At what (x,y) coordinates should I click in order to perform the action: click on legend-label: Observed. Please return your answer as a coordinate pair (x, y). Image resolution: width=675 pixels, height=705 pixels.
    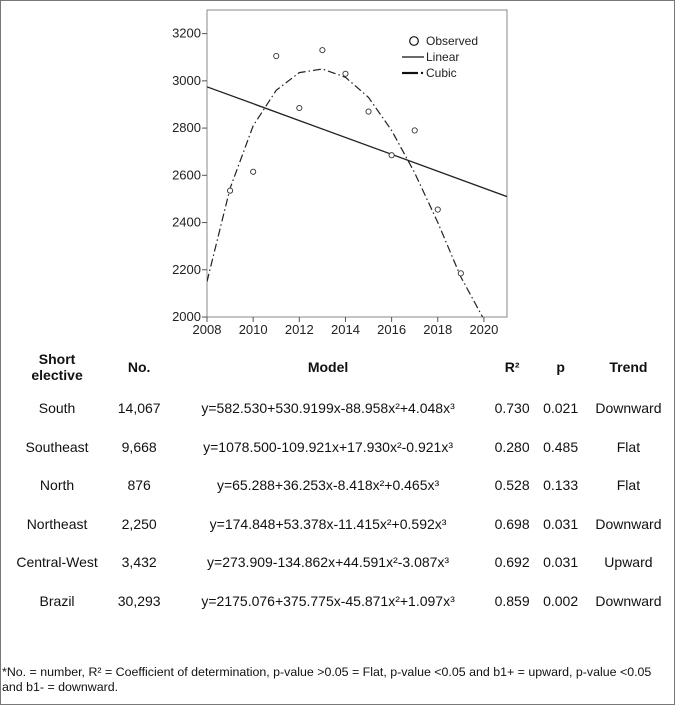
    Looking at the image, I should click on (452, 41).